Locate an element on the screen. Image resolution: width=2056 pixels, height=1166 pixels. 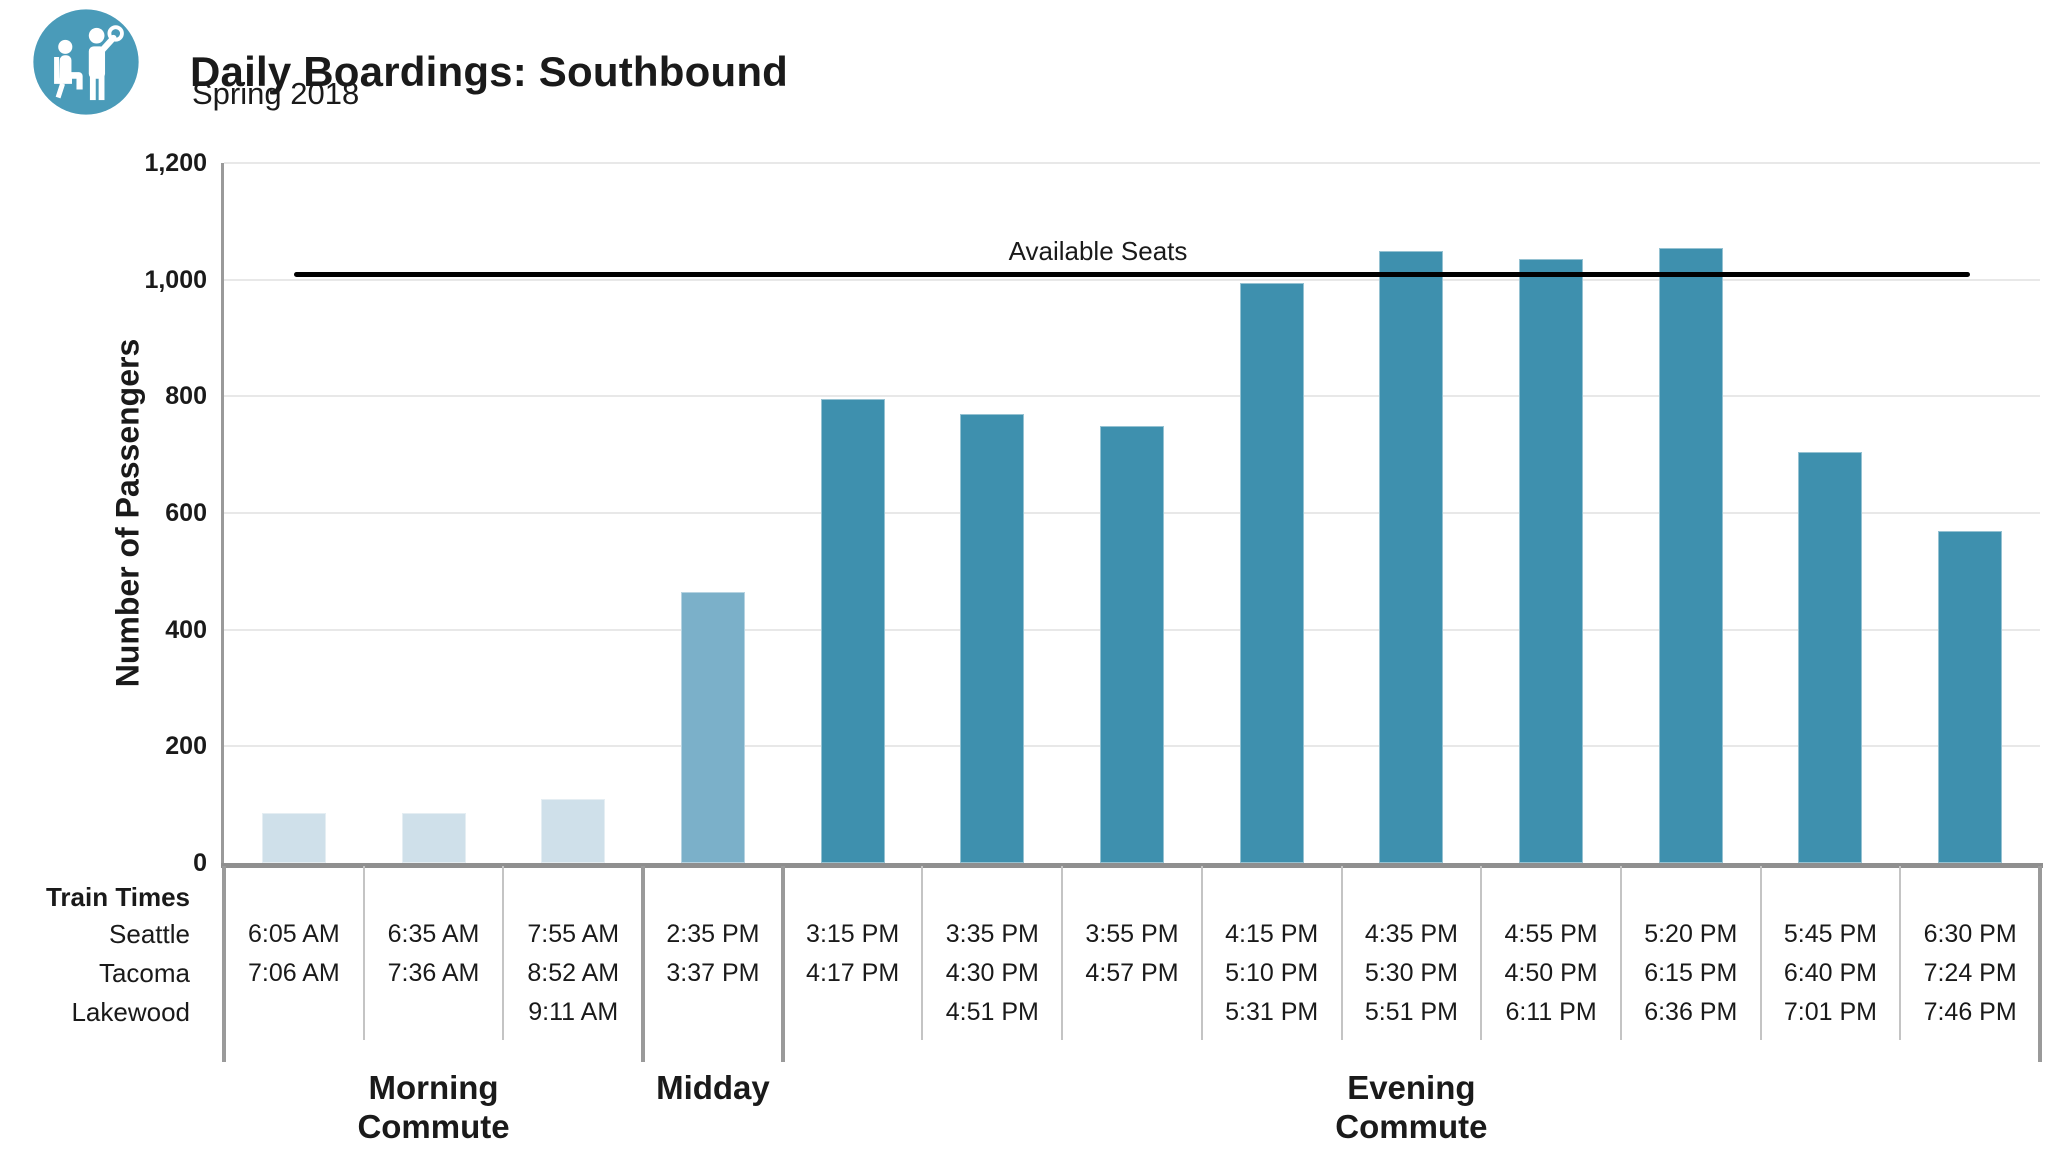
y-tick-label-0: 0 is located at coordinates (200, 863).